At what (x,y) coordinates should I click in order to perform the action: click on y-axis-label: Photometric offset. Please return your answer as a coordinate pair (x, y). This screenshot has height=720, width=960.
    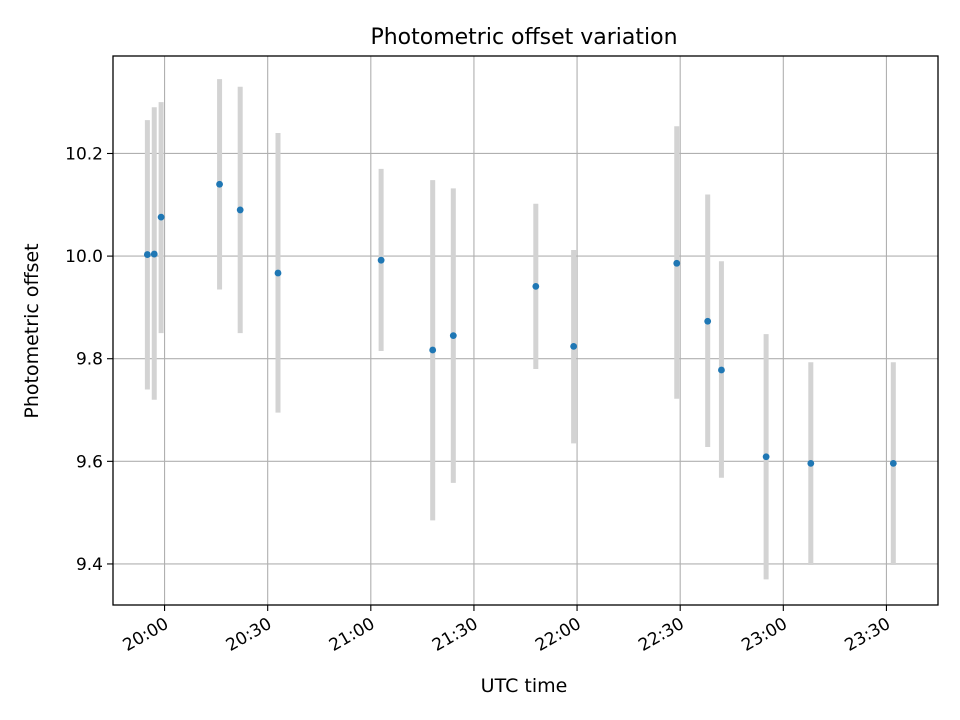
    Looking at the image, I should click on (32, 330).